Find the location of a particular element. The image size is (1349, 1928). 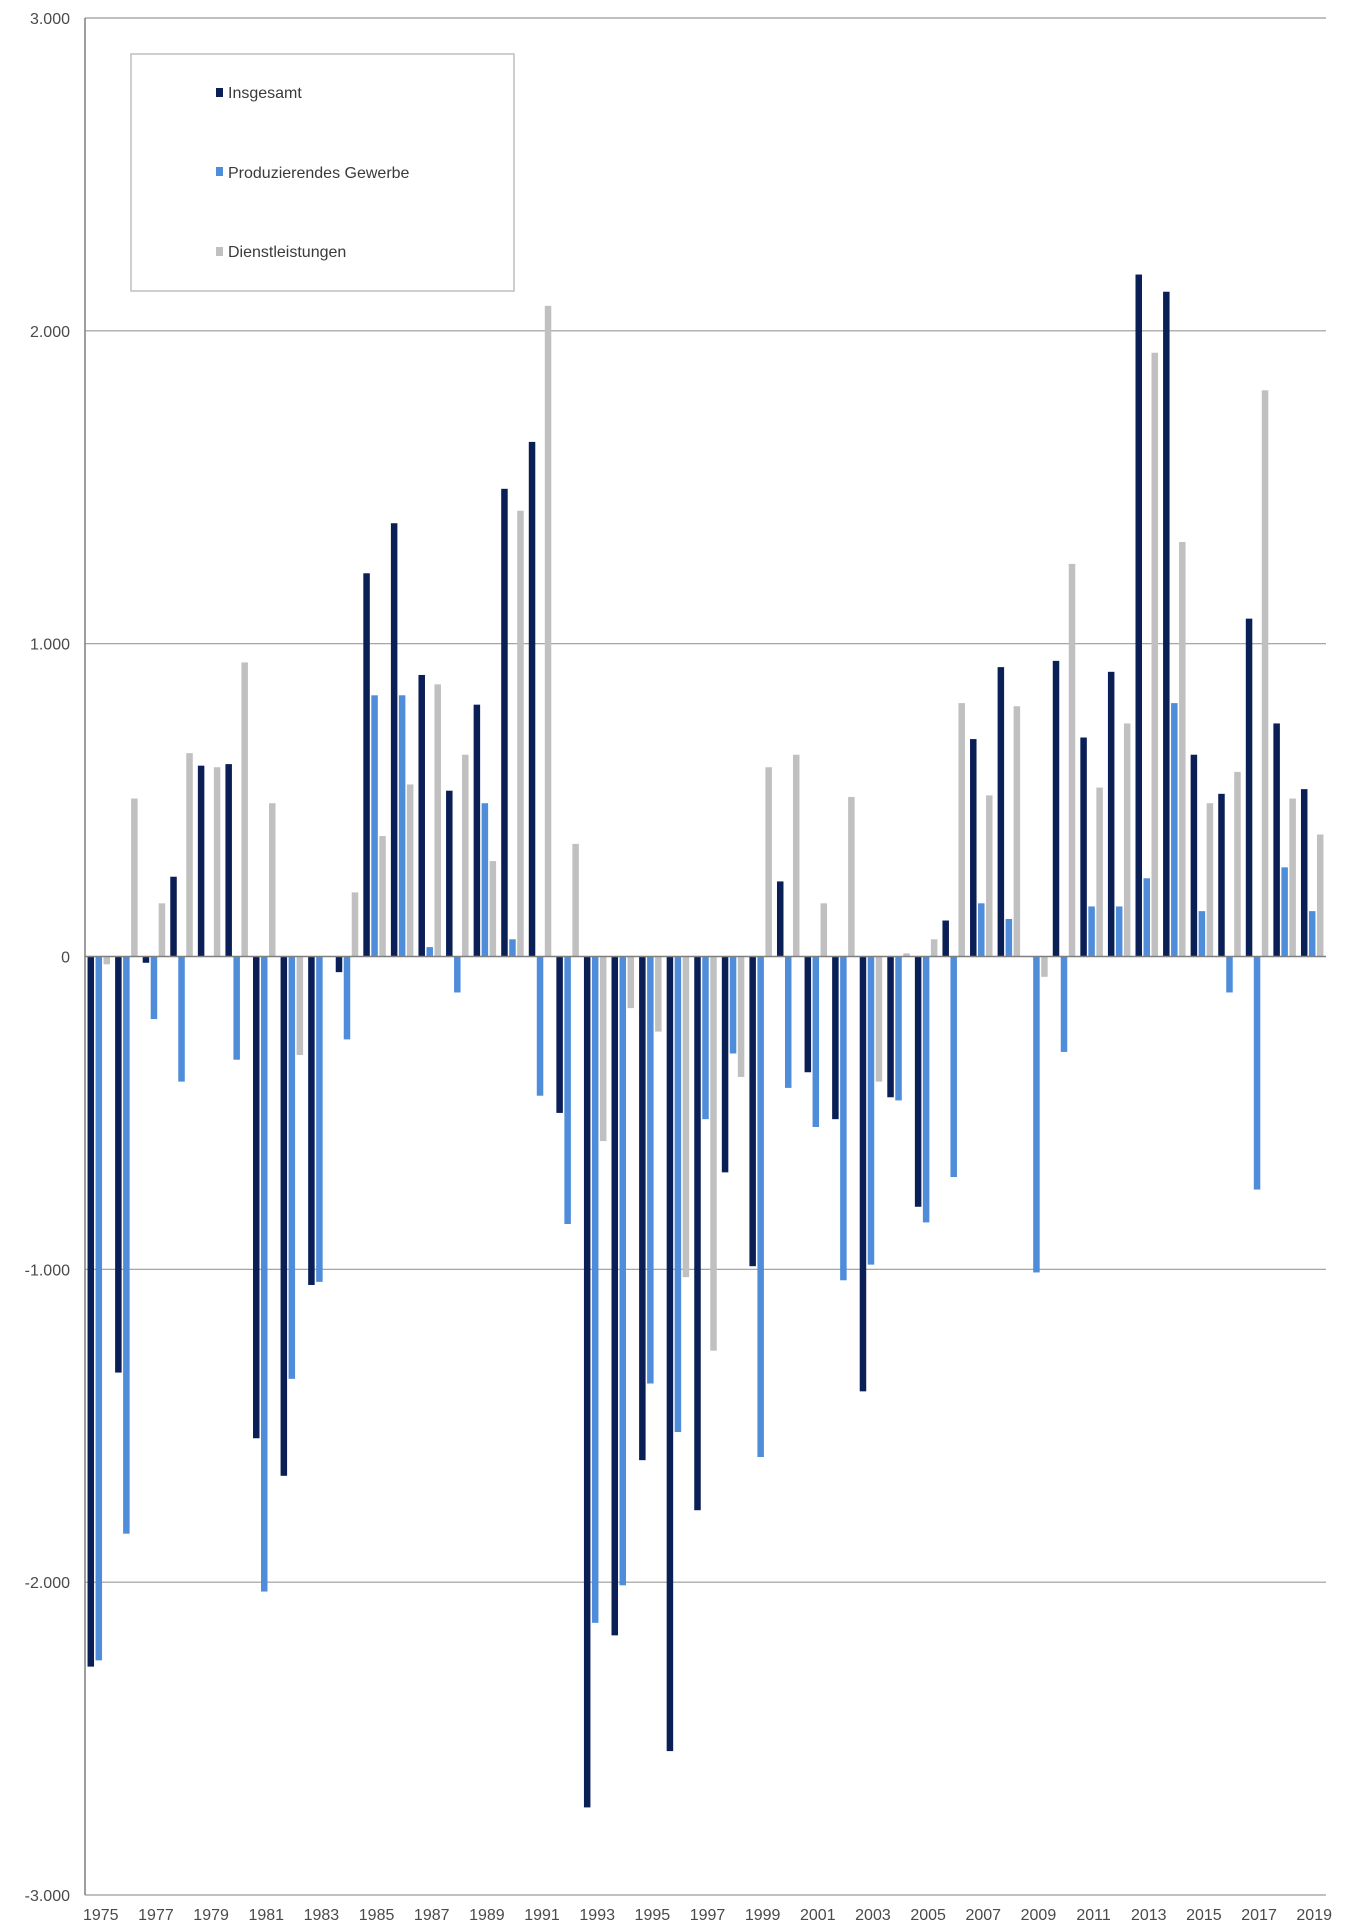

bar-produzierendes-gewerbe-2010 is located at coordinates (1064, 1004).